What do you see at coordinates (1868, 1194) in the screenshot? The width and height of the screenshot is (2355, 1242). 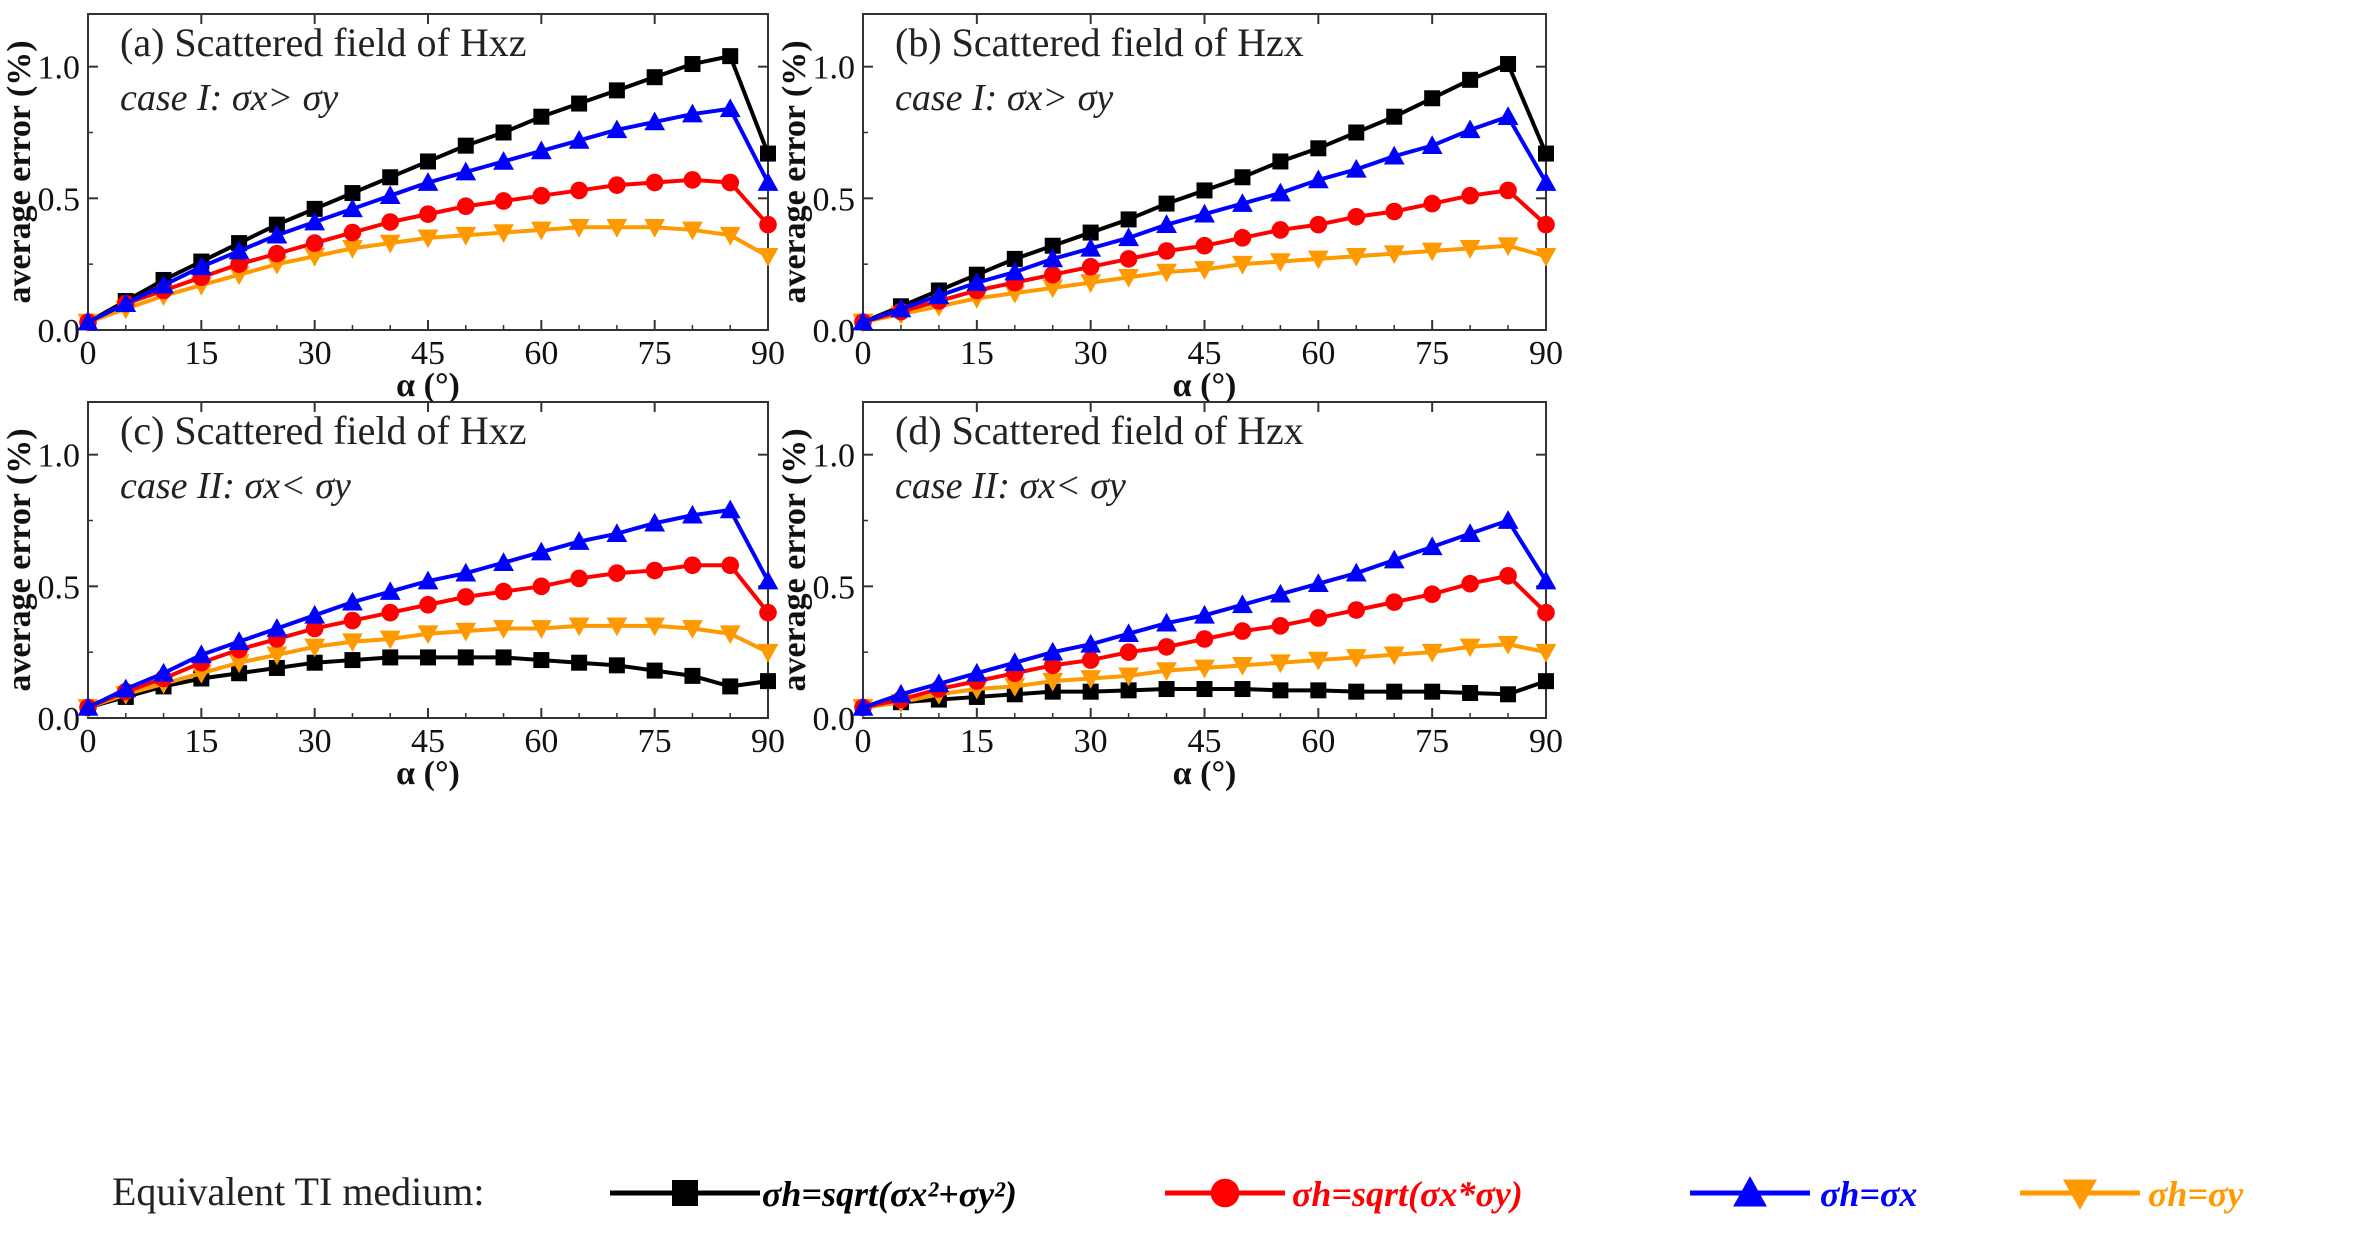 I see `legend-text: σh=σx` at bounding box center [1868, 1194].